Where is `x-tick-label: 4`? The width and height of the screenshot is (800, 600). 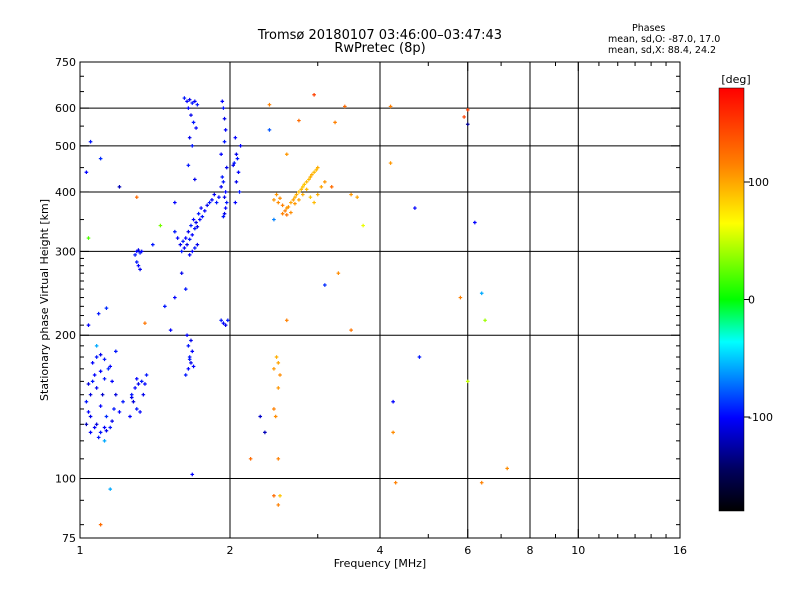
x-tick-label: 4 is located at coordinates (380, 550).